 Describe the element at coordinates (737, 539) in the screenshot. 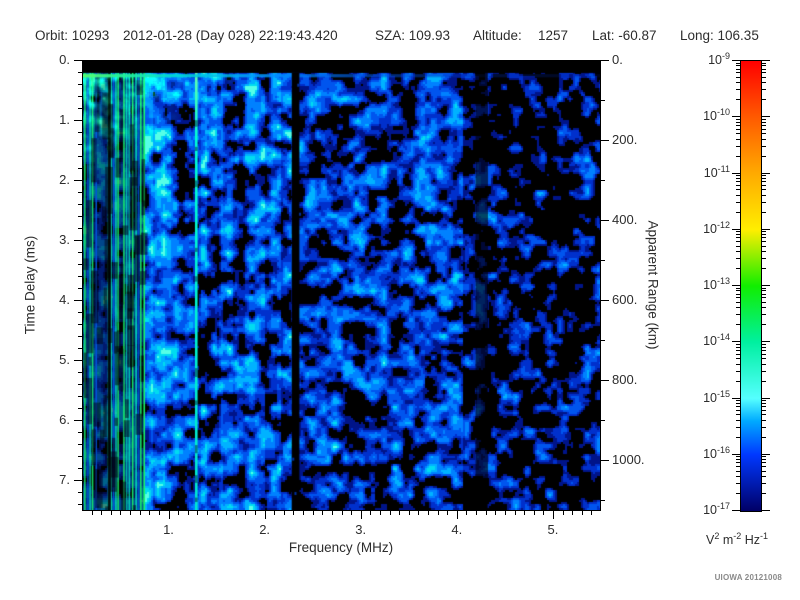

I see `colorbar-units-label: V2 m-2 Hz-1` at that location.